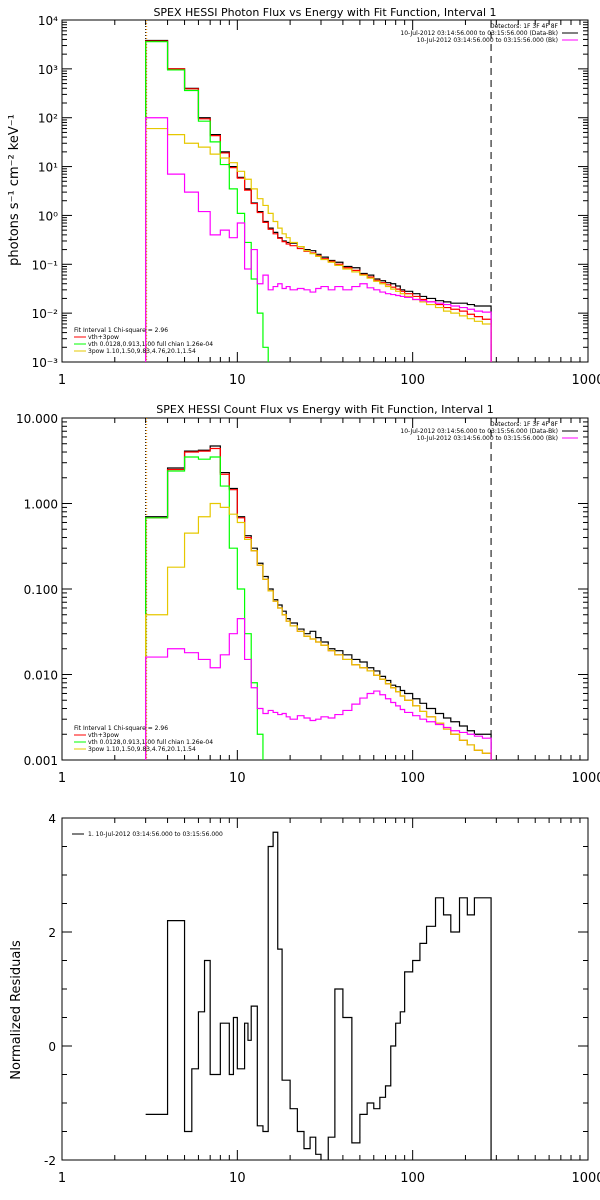  What do you see at coordinates (45, 363) in the screenshot?
I see `y-tick-label: 10⁻³` at bounding box center [45, 363].